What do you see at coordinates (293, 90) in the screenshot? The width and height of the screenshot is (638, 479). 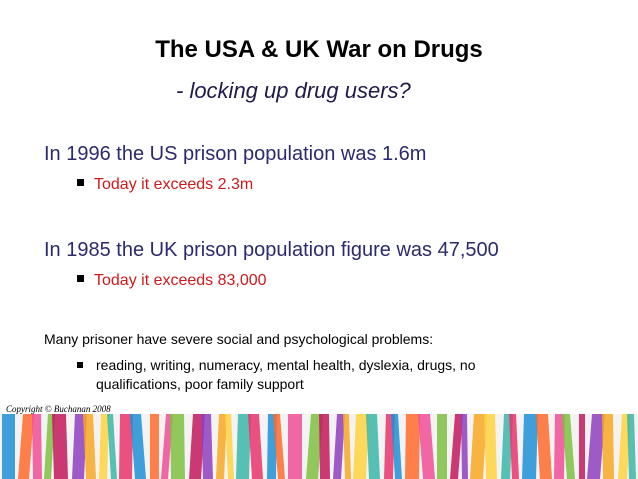 I see `slide-subtitle: - locking up drug users?` at bounding box center [293, 90].